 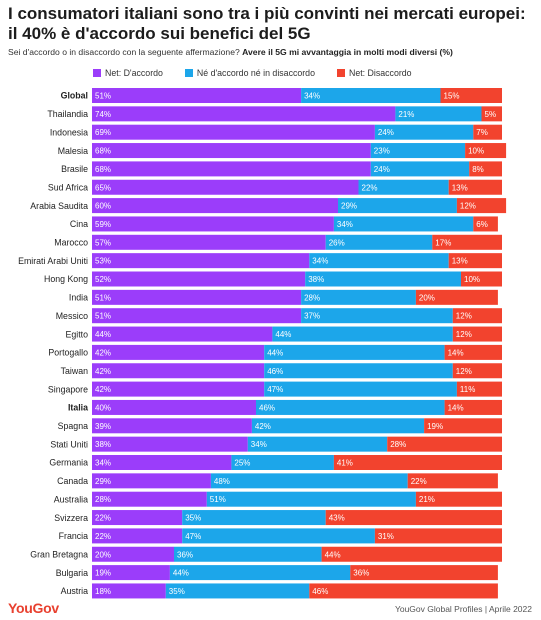 What do you see at coordinates (68, 187) in the screenshot?
I see `category-label: Sud Africa` at bounding box center [68, 187].